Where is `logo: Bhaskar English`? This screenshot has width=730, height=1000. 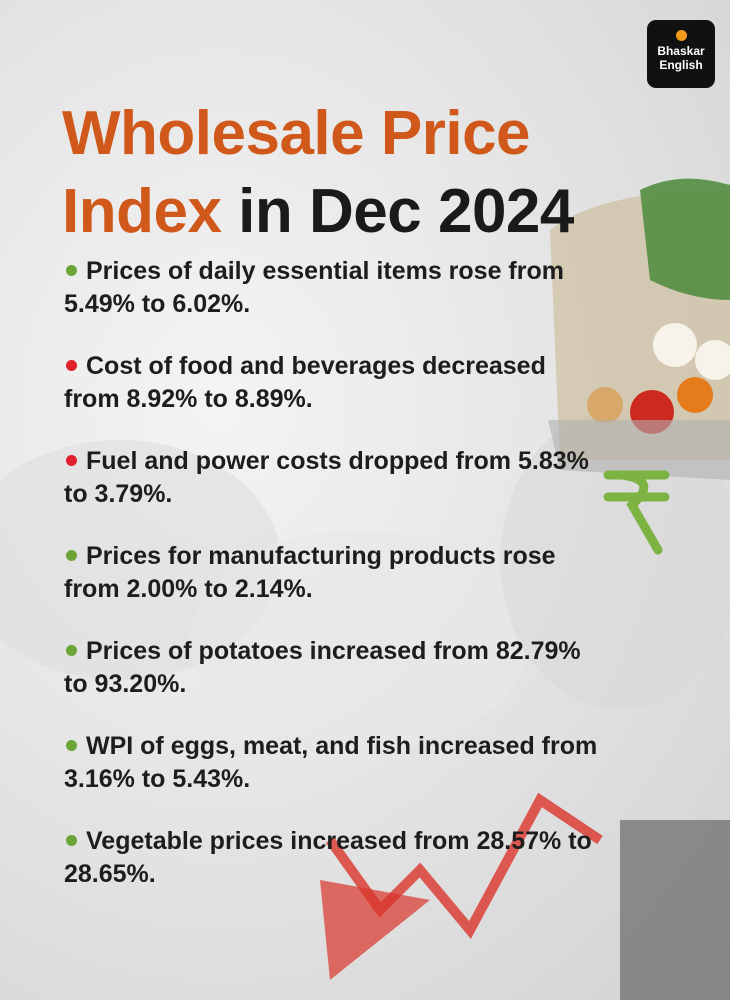 logo: Bhaskar English is located at coordinates (681, 54).